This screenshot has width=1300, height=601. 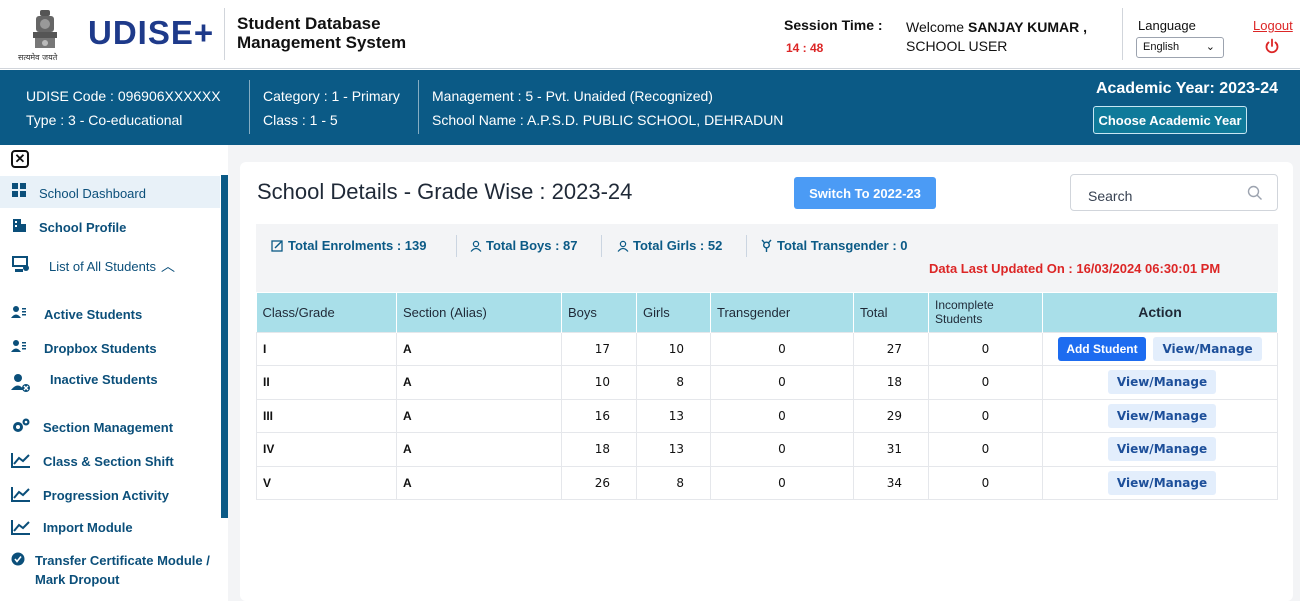 What do you see at coordinates (865, 193) in the screenshot?
I see `switch-year-button: Switch To 2022-23` at bounding box center [865, 193].